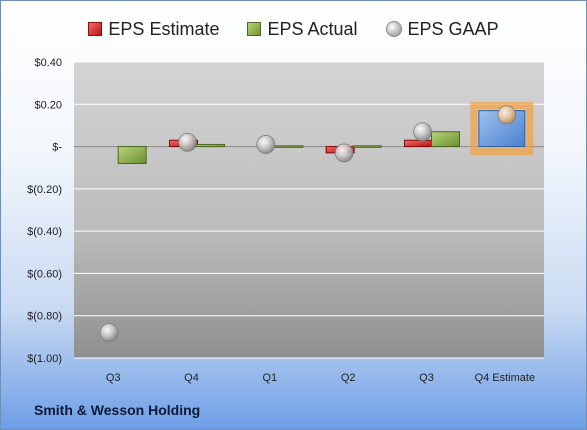 This screenshot has height=430, width=587. I want to click on y-tick-label: $(0.20), so click(44, 190).